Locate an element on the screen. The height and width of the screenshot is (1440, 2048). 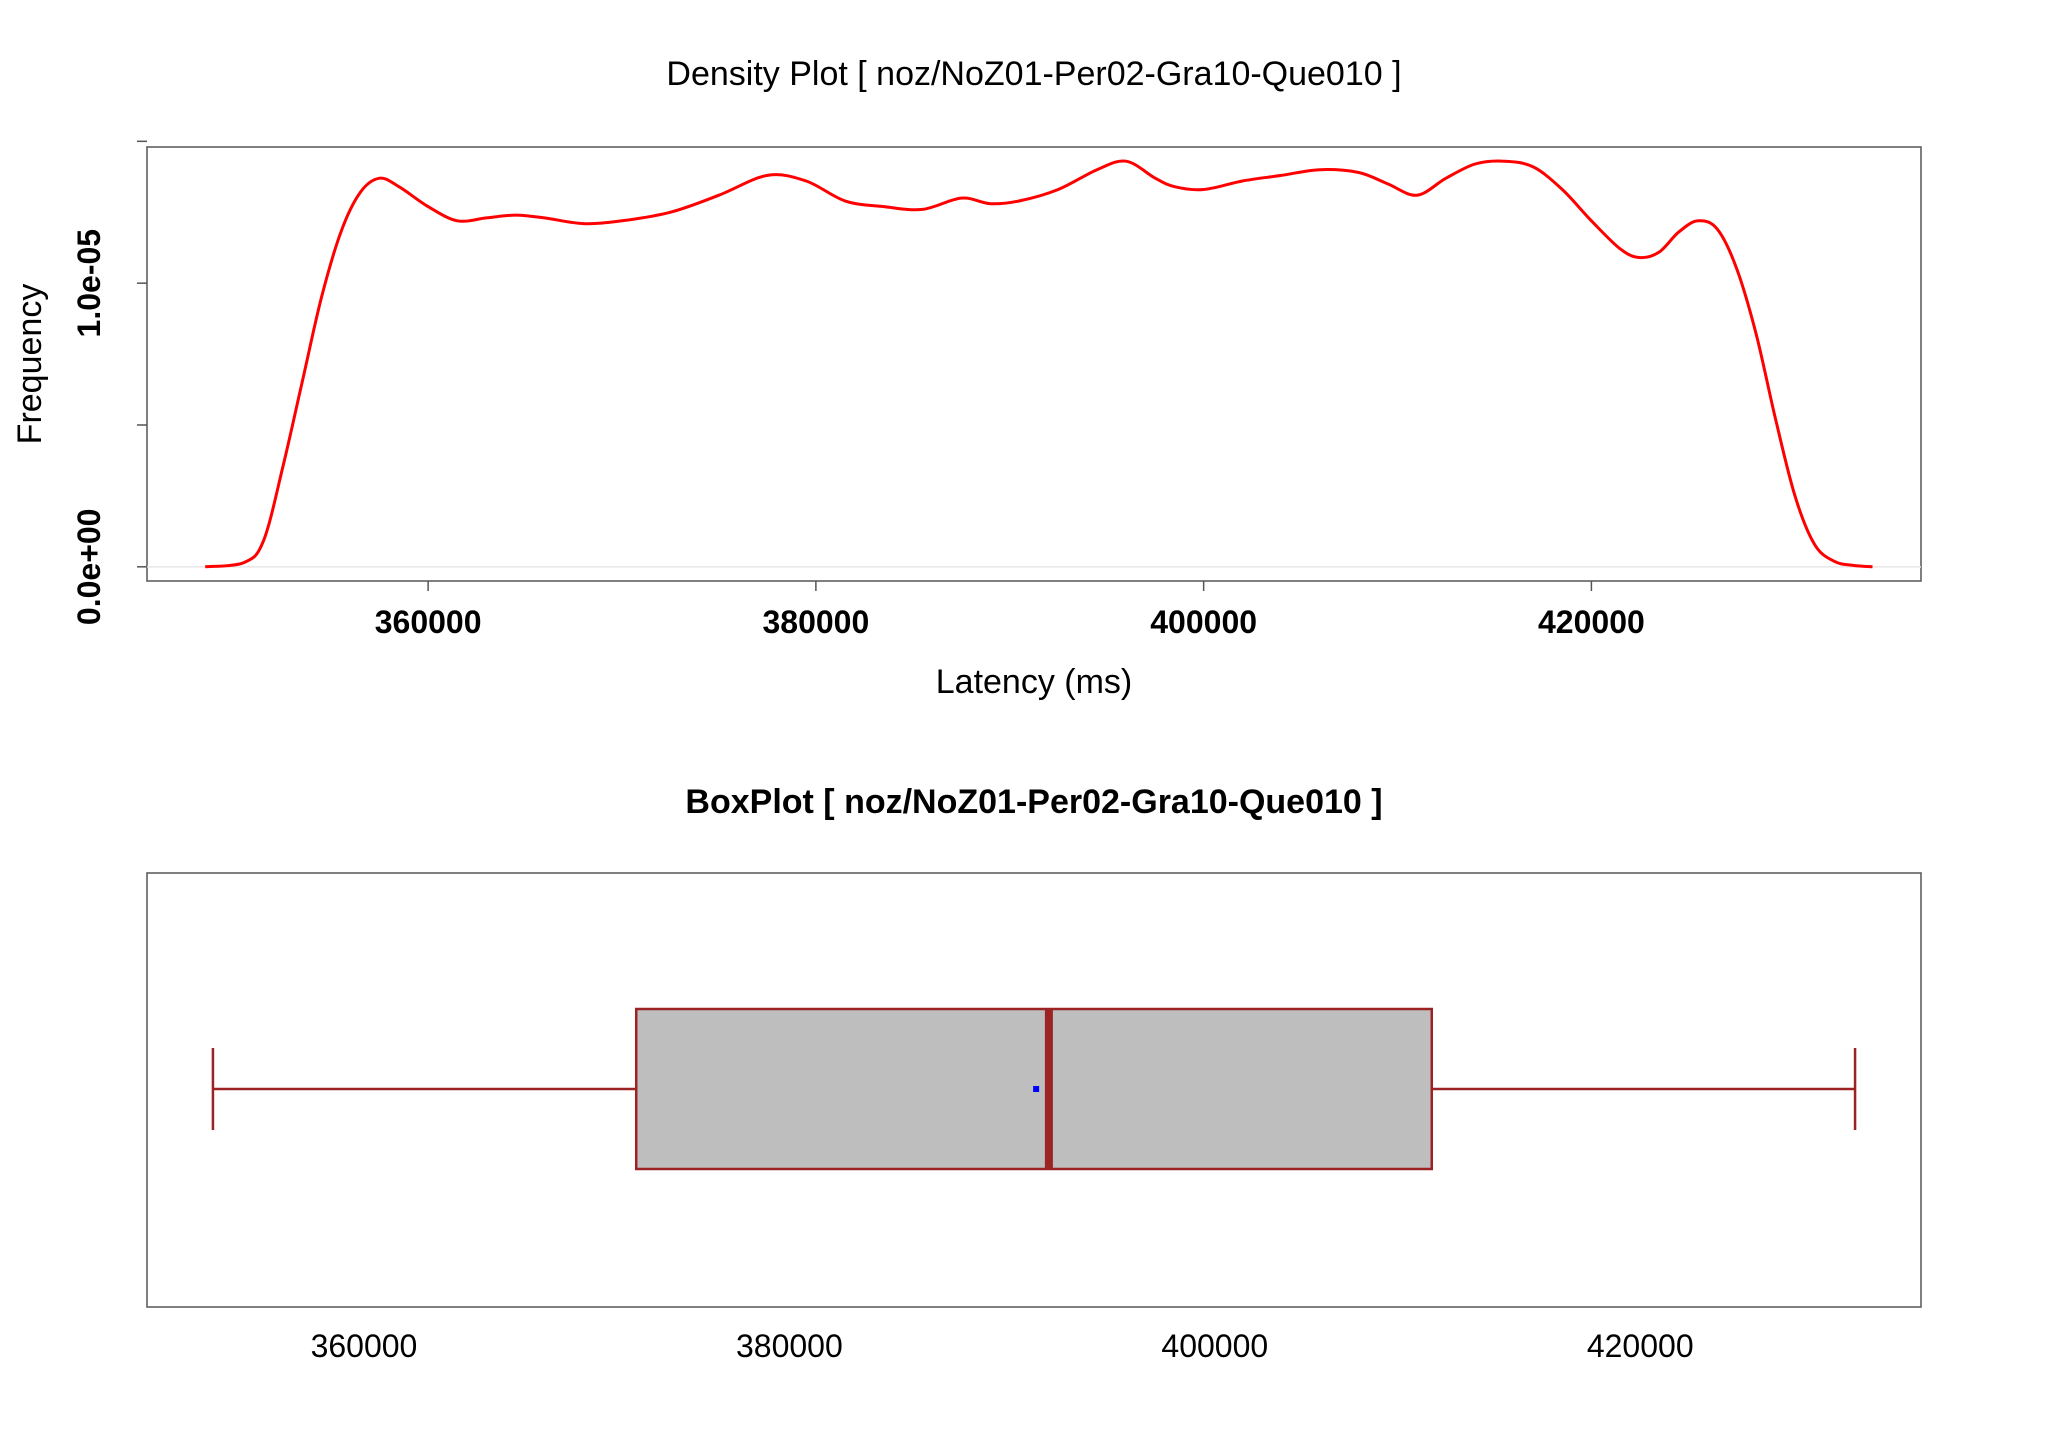
density-y-tick-label-0: 0.0e+00 is located at coordinates (89, 567).